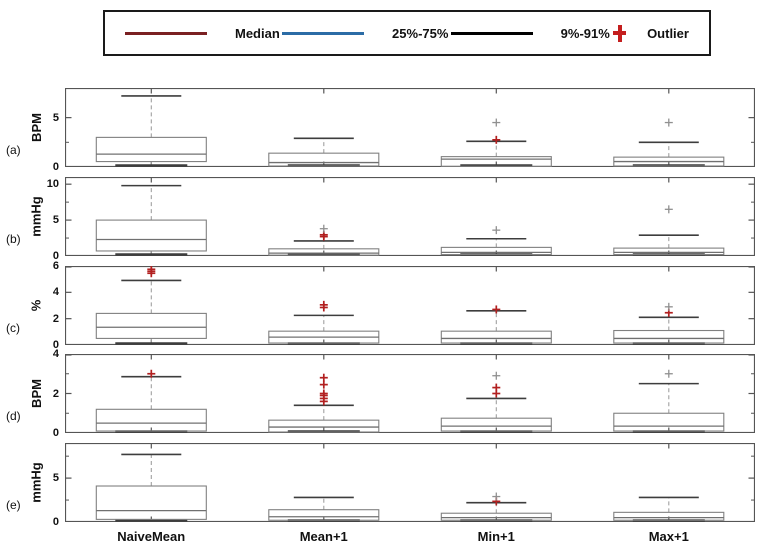 This screenshot has width=768, height=560. What do you see at coordinates (619, 33) in the screenshot?
I see `outlier-plus-icon` at bounding box center [619, 33].